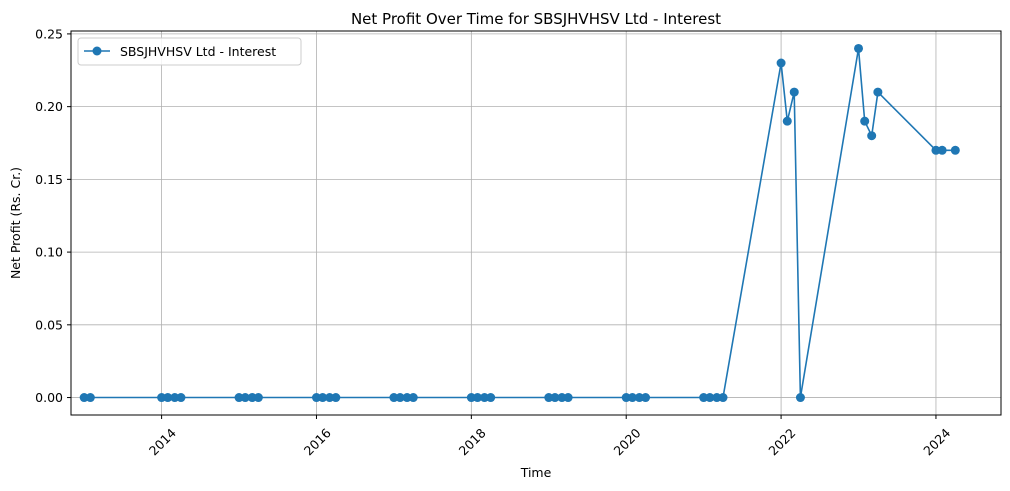 The image size is (1010, 491). Describe the element at coordinates (15, 223) in the screenshot. I see `y-axis-label: Net Profit (Rs. Cr.)` at that location.